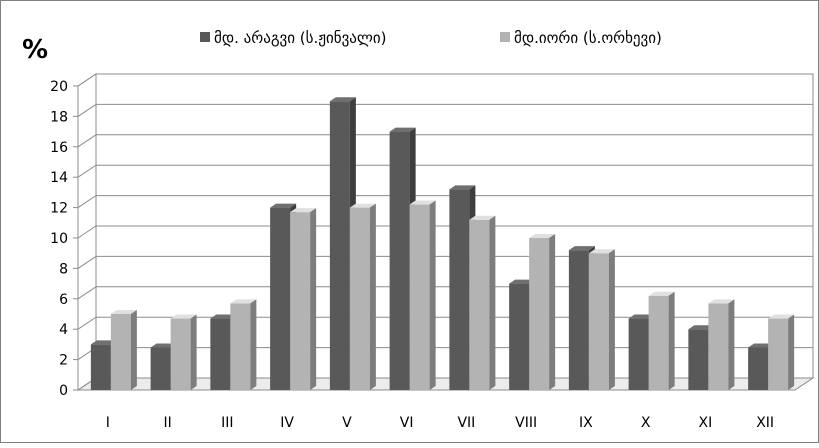 The height and width of the screenshot is (448, 819). What do you see at coordinates (440, 423) in the screenshot?
I see `x-axis-ticks: I II III IV V VI VII VIII IX X XI XII` at bounding box center [440, 423].